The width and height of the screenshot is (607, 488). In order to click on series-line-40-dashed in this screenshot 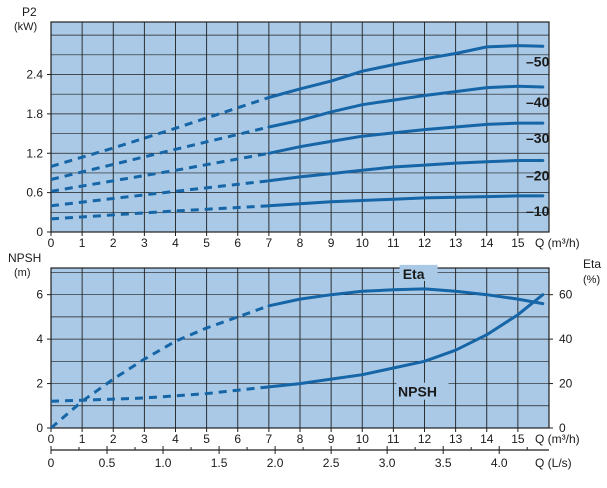, I will do `click(160, 153)`.